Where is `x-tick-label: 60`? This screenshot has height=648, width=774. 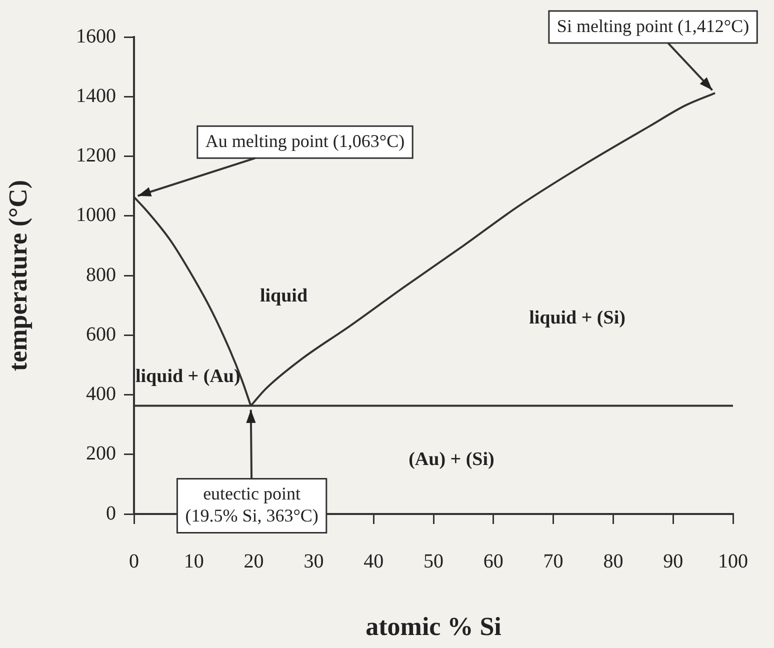
x-tick-label: 60 is located at coordinates (493, 561).